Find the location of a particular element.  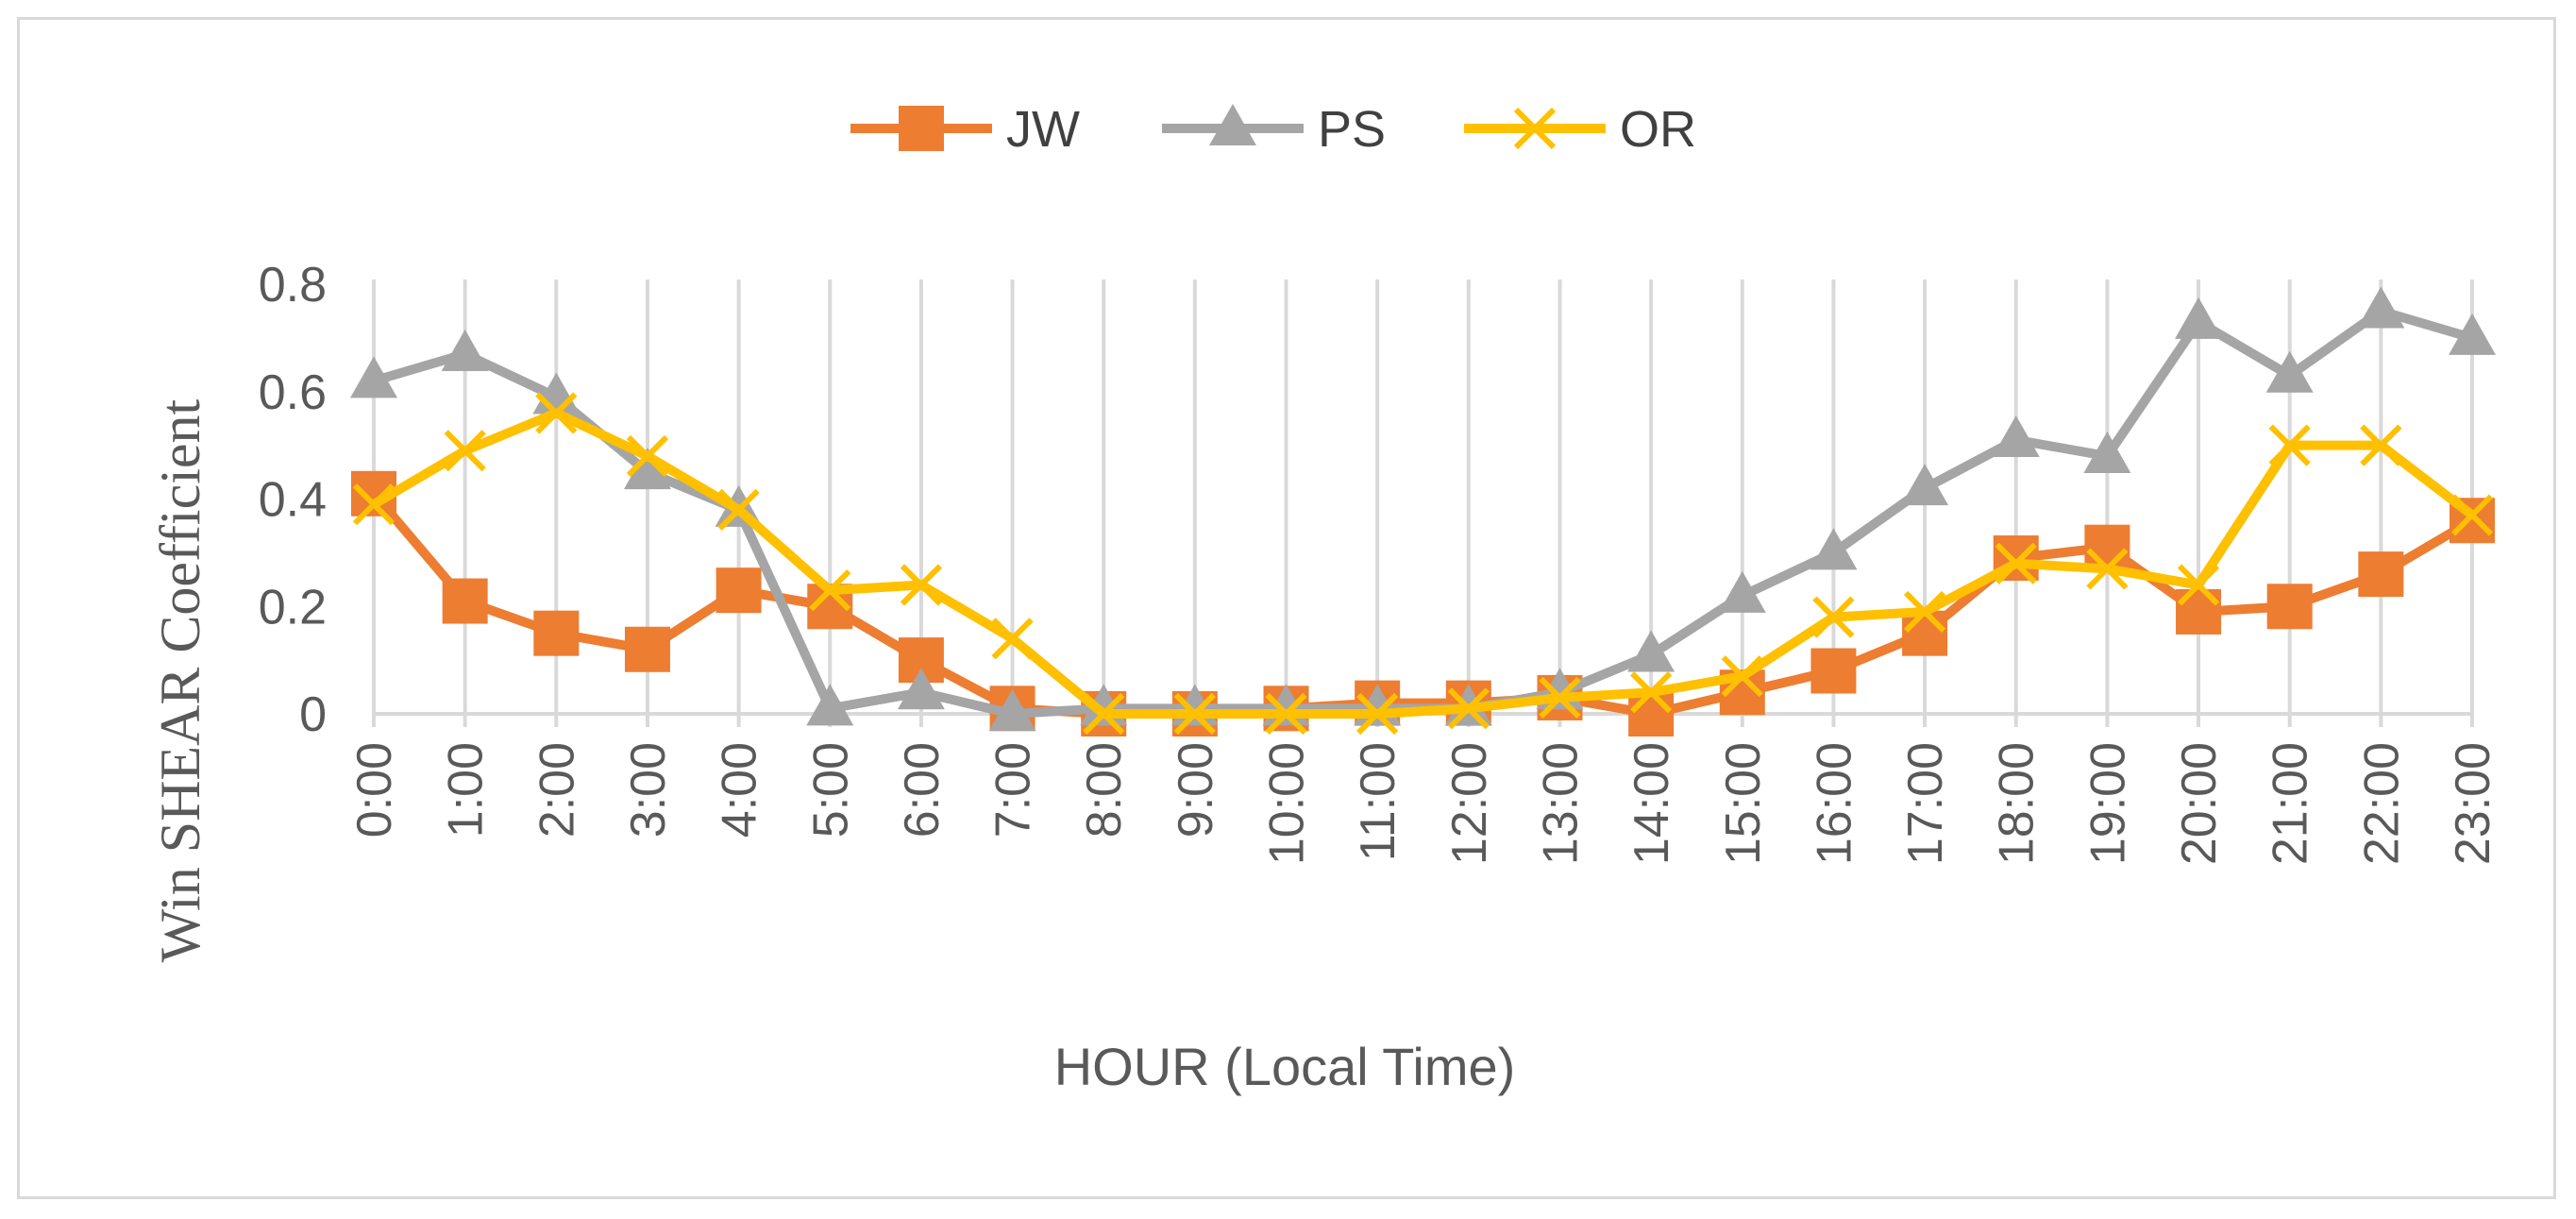

x-tick-label: 11:00 is located at coordinates (1378, 802).